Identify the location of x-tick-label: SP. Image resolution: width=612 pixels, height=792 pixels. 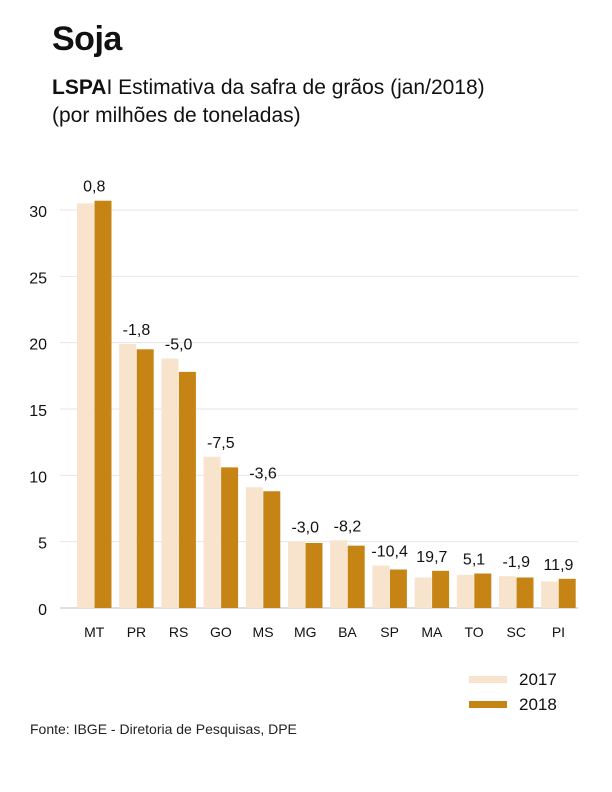
(389, 632).